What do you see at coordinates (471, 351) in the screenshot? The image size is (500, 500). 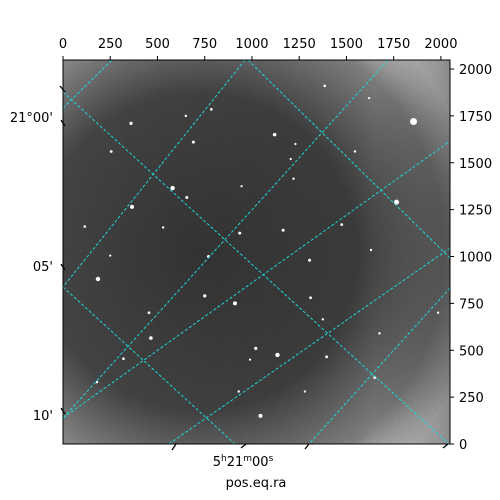 I see `right-y-tick-label-2: 500` at bounding box center [471, 351].